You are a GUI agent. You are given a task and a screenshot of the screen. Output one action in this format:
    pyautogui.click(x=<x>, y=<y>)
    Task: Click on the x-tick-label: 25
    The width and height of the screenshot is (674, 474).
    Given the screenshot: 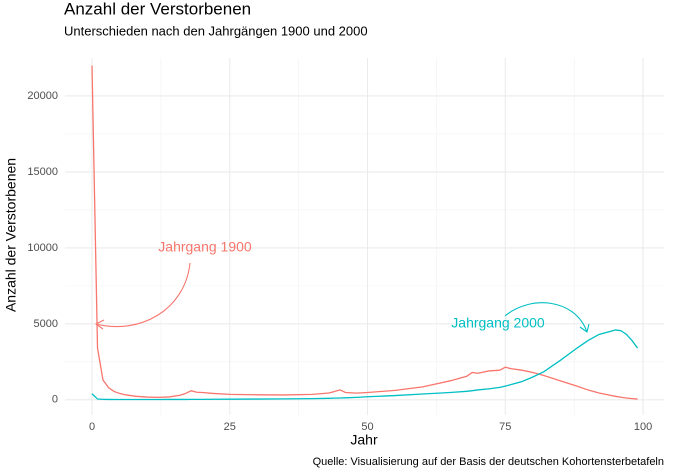 What is the action you would take?
    pyautogui.click(x=230, y=427)
    